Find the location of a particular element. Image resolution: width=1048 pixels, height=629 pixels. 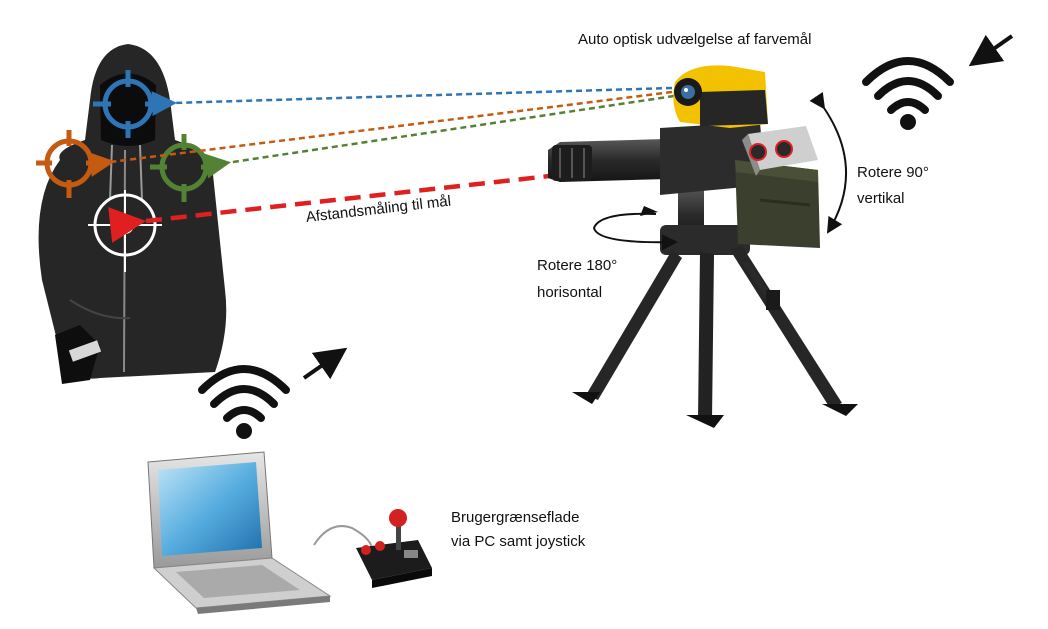

tripod-icon is located at coordinates (715, 306).